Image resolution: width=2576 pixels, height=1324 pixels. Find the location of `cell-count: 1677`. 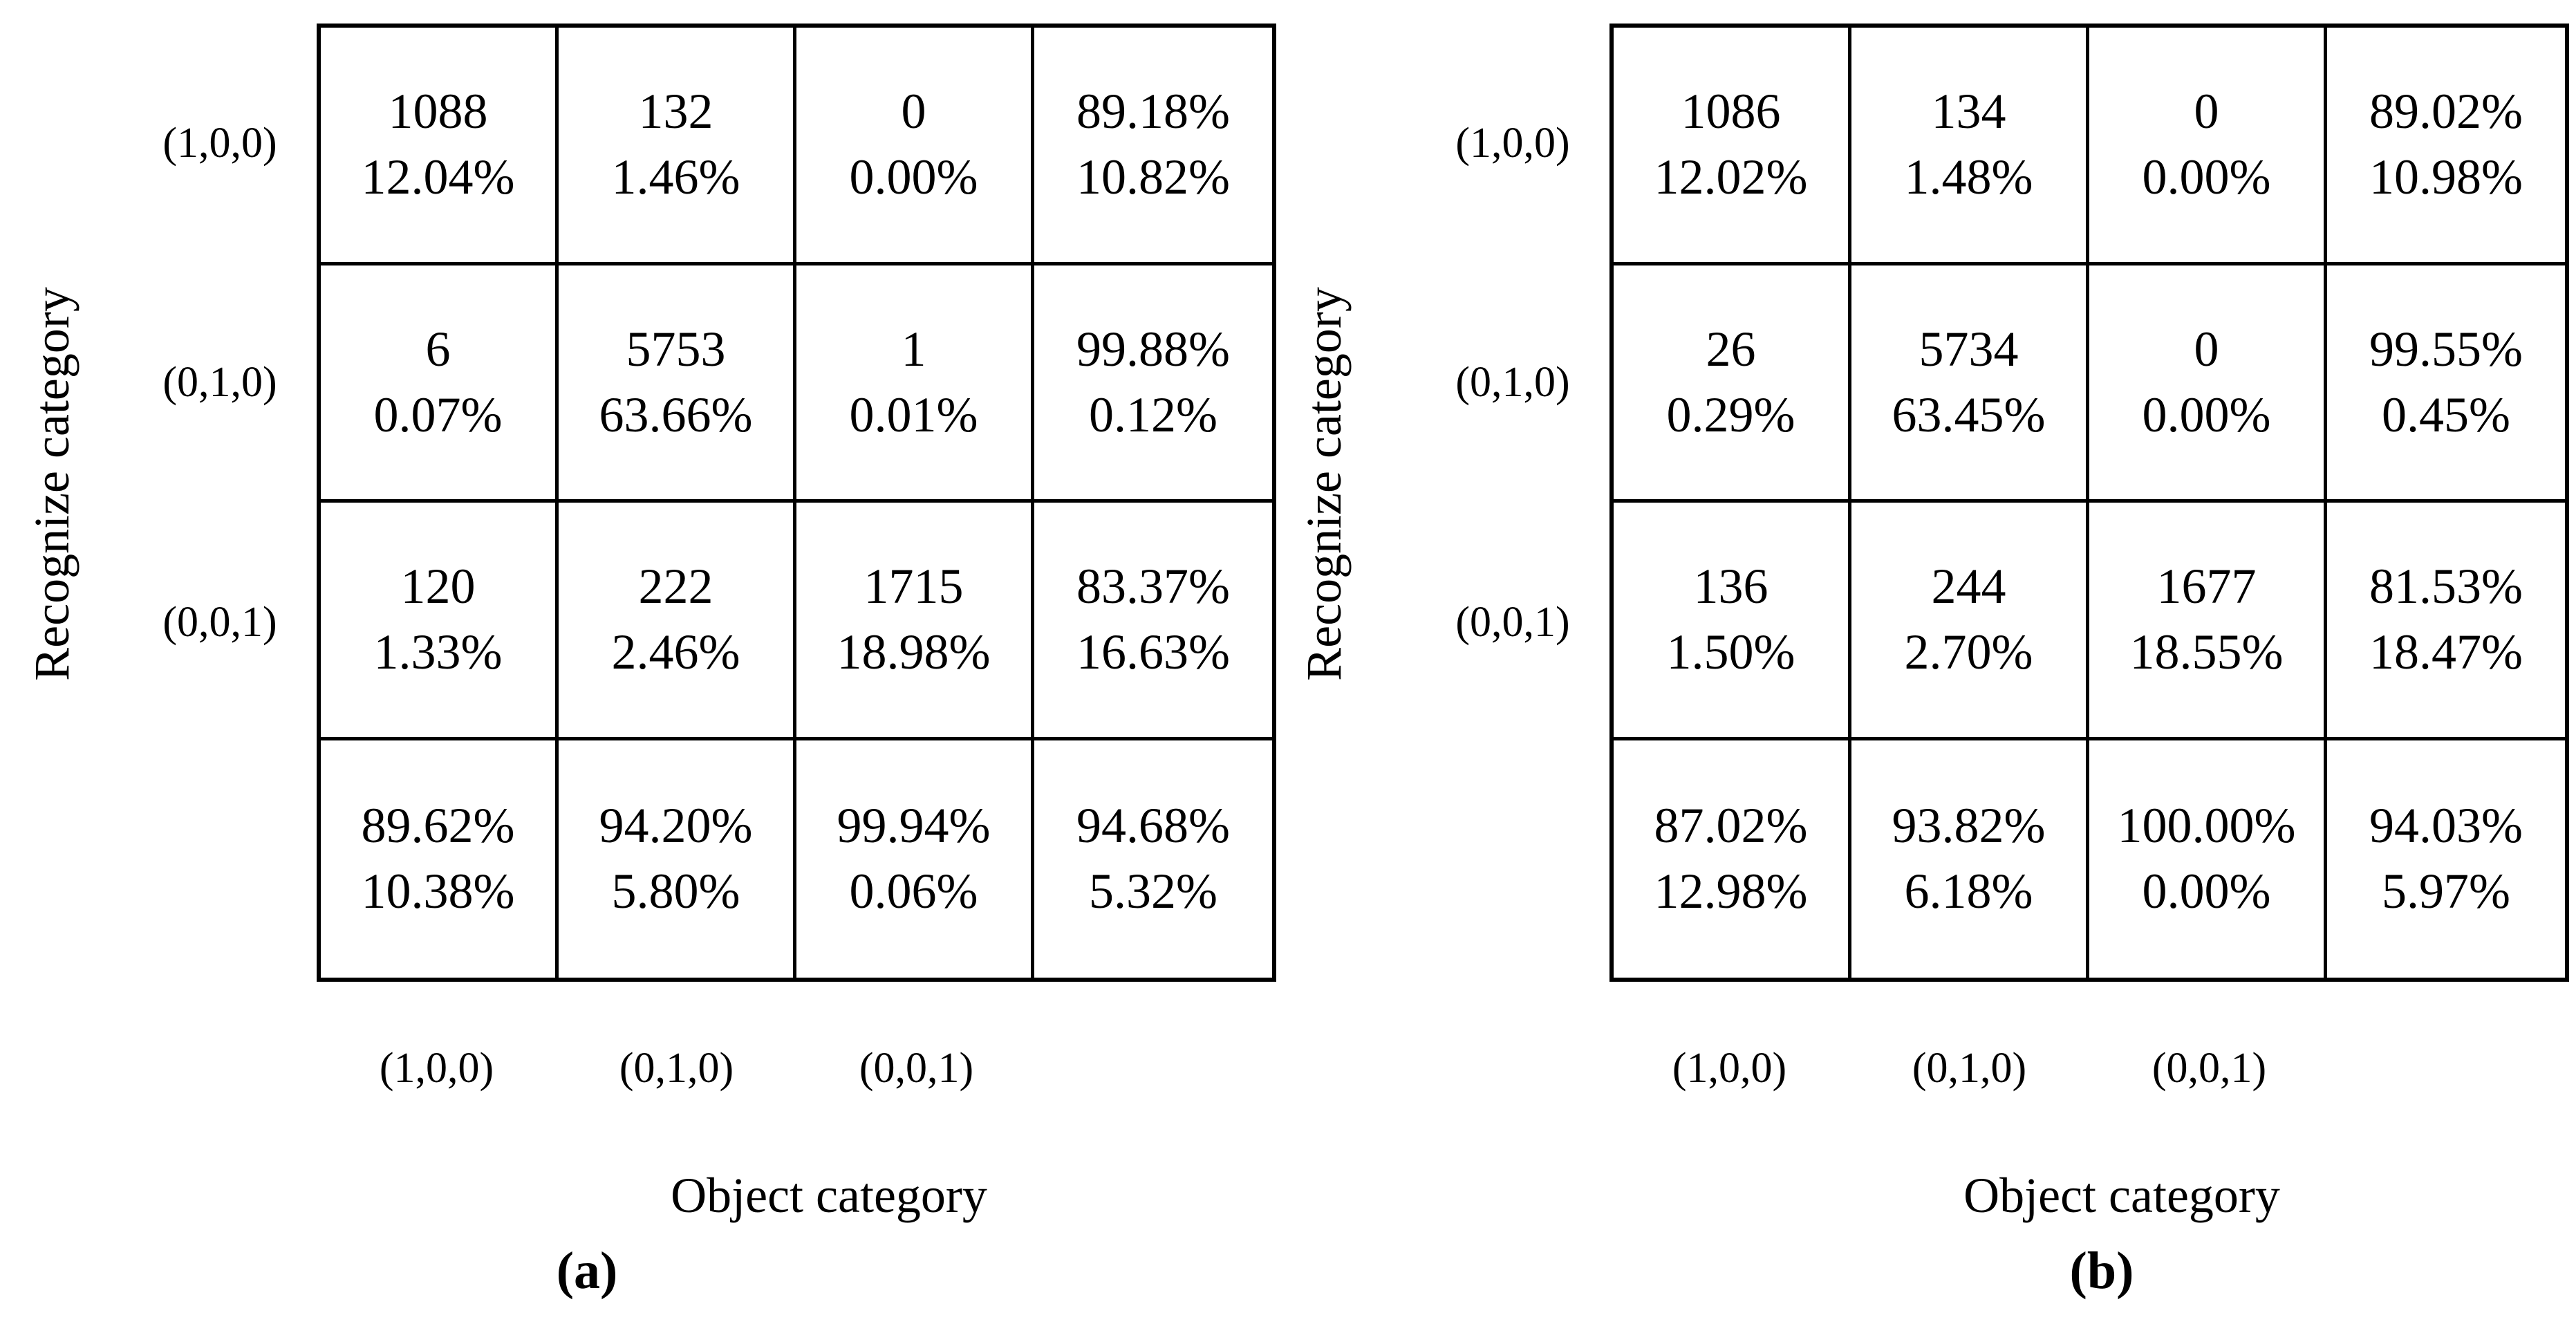

cell-count: 1677 is located at coordinates (2206, 587).